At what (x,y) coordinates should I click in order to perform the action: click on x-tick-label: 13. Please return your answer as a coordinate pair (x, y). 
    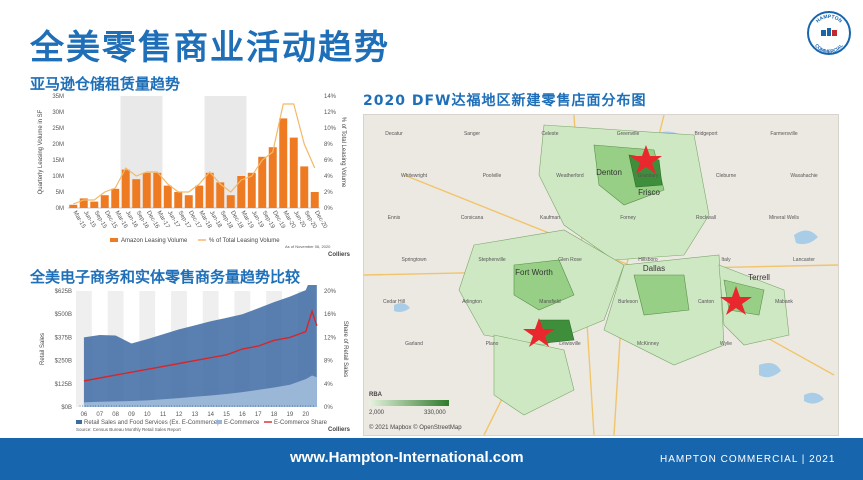
    Looking at the image, I should click on (194, 415).